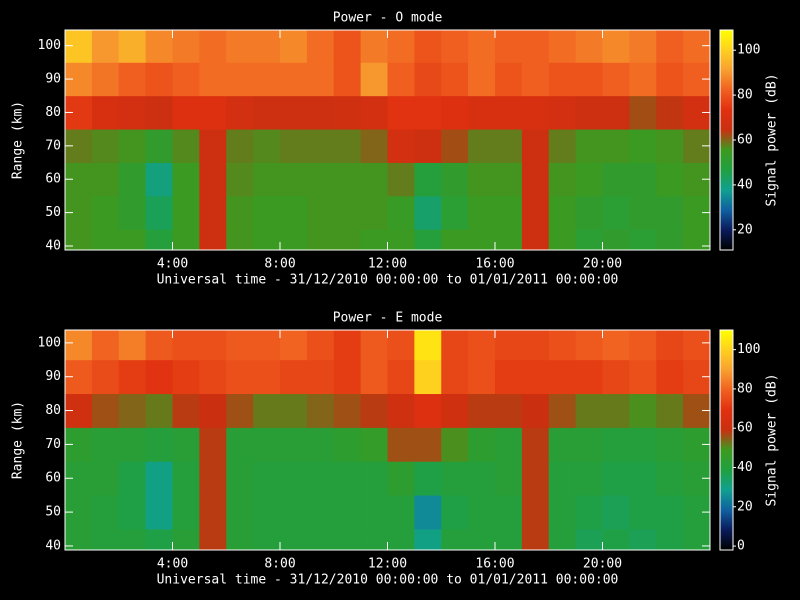 The width and height of the screenshot is (800, 600). What do you see at coordinates (726, 140) in the screenshot?
I see `colorbar` at bounding box center [726, 140].